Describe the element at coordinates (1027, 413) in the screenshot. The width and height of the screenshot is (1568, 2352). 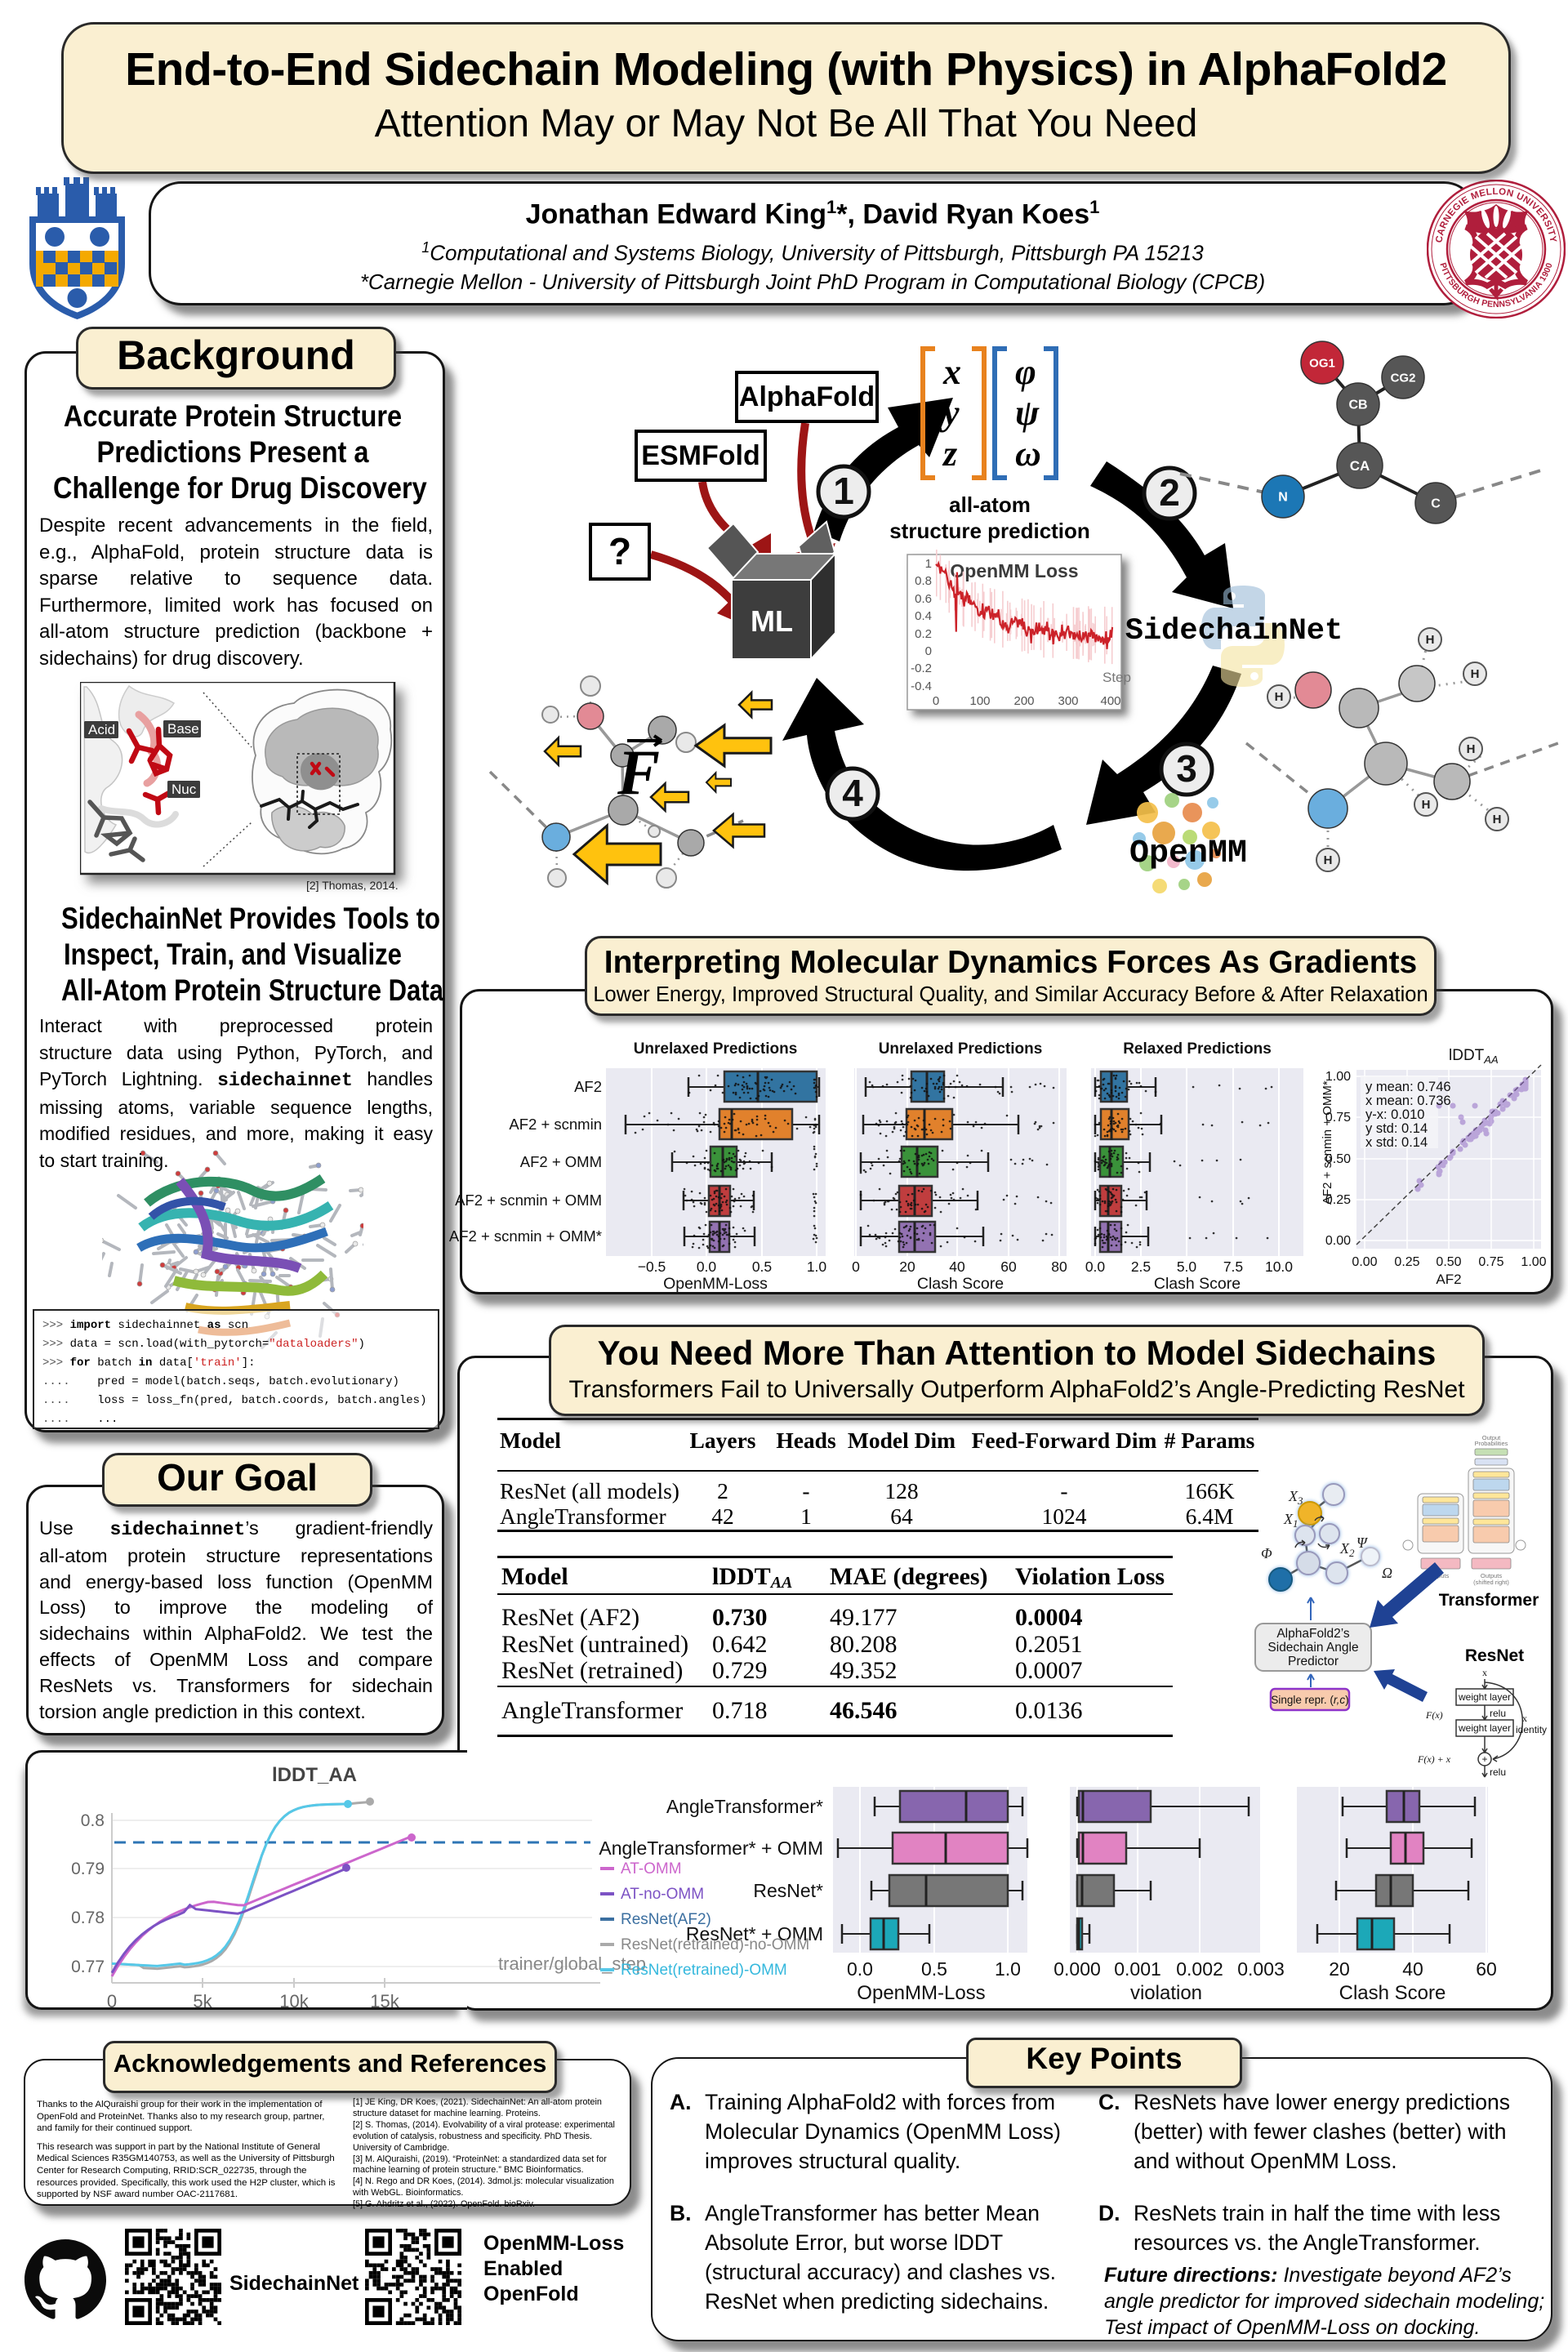
I see `svg-text: ψ` at that location.